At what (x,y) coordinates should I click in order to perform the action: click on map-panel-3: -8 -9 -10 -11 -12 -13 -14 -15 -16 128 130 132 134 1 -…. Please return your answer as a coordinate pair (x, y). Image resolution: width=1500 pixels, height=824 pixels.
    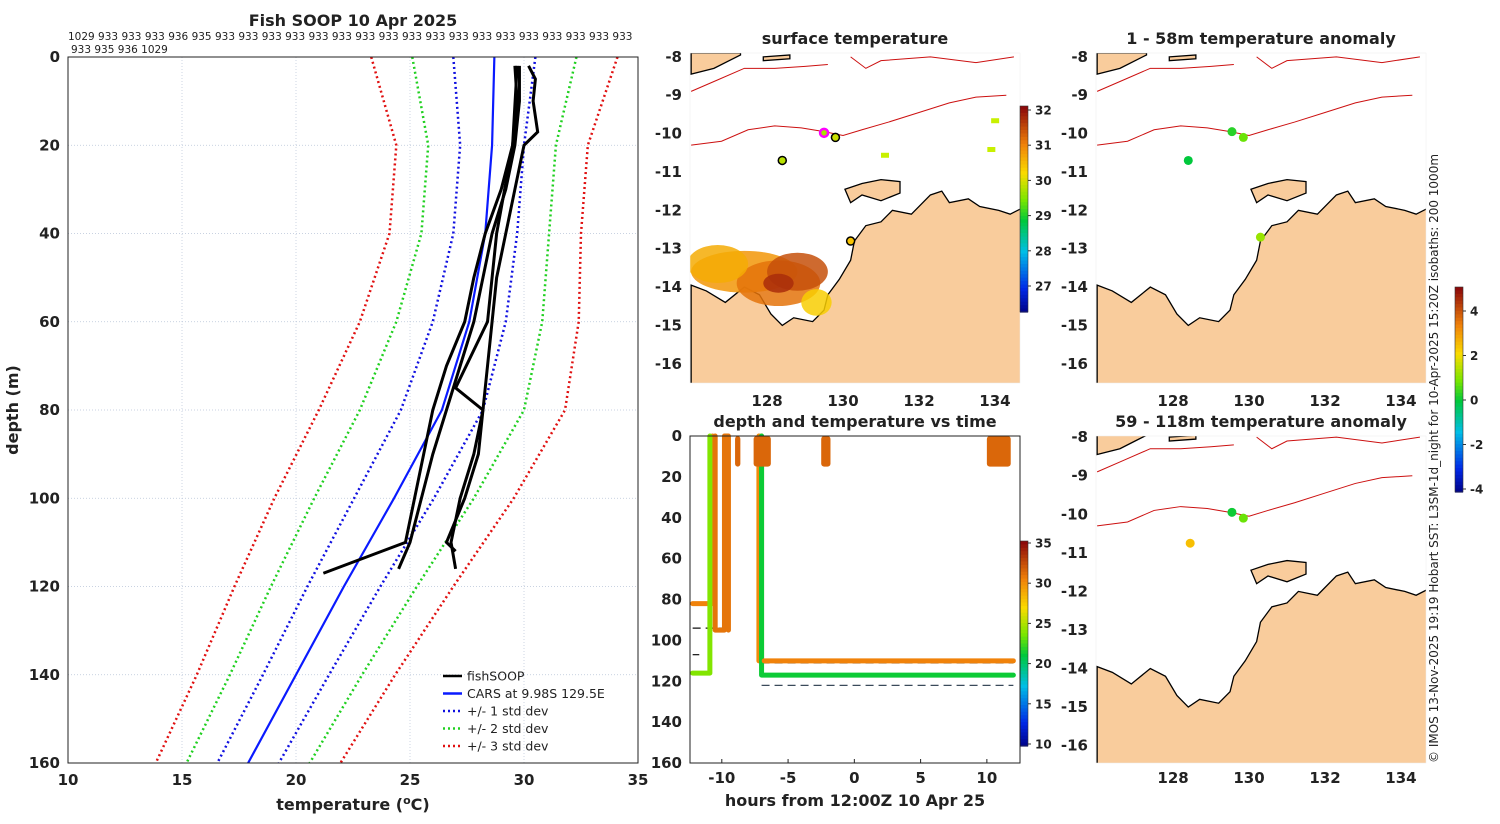
    Looking at the image, I should click on (1244, 219).